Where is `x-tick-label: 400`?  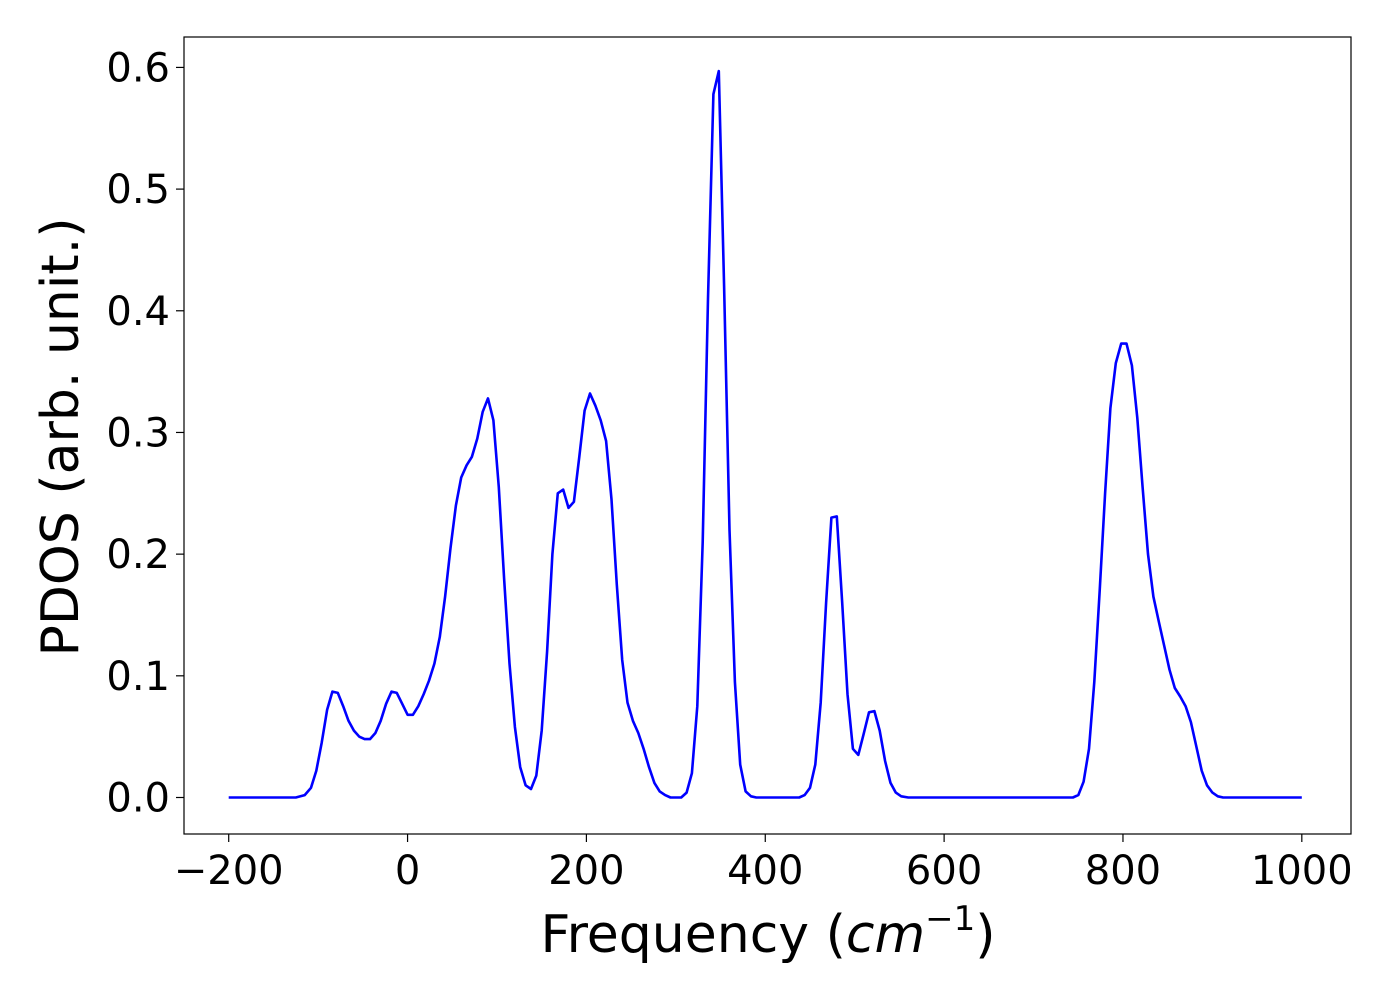 x-tick-label: 400 is located at coordinates (765, 871).